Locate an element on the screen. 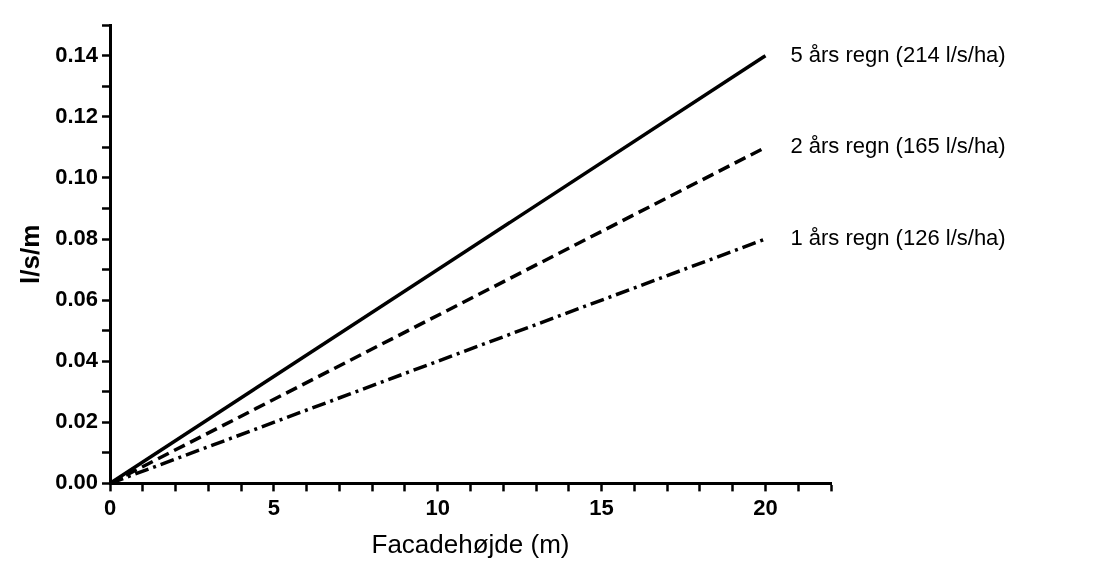 Image resolution: width=1109 pixels, height=573 pixels. x-tick-label: 20 is located at coordinates (765, 507).